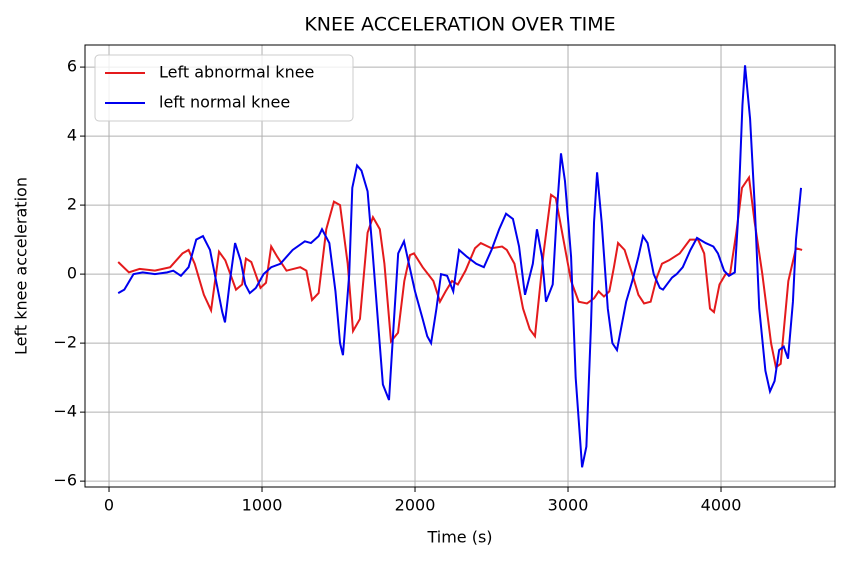  Describe the element at coordinates (72, 204) in the screenshot. I see `y-tick-label: 2` at that location.